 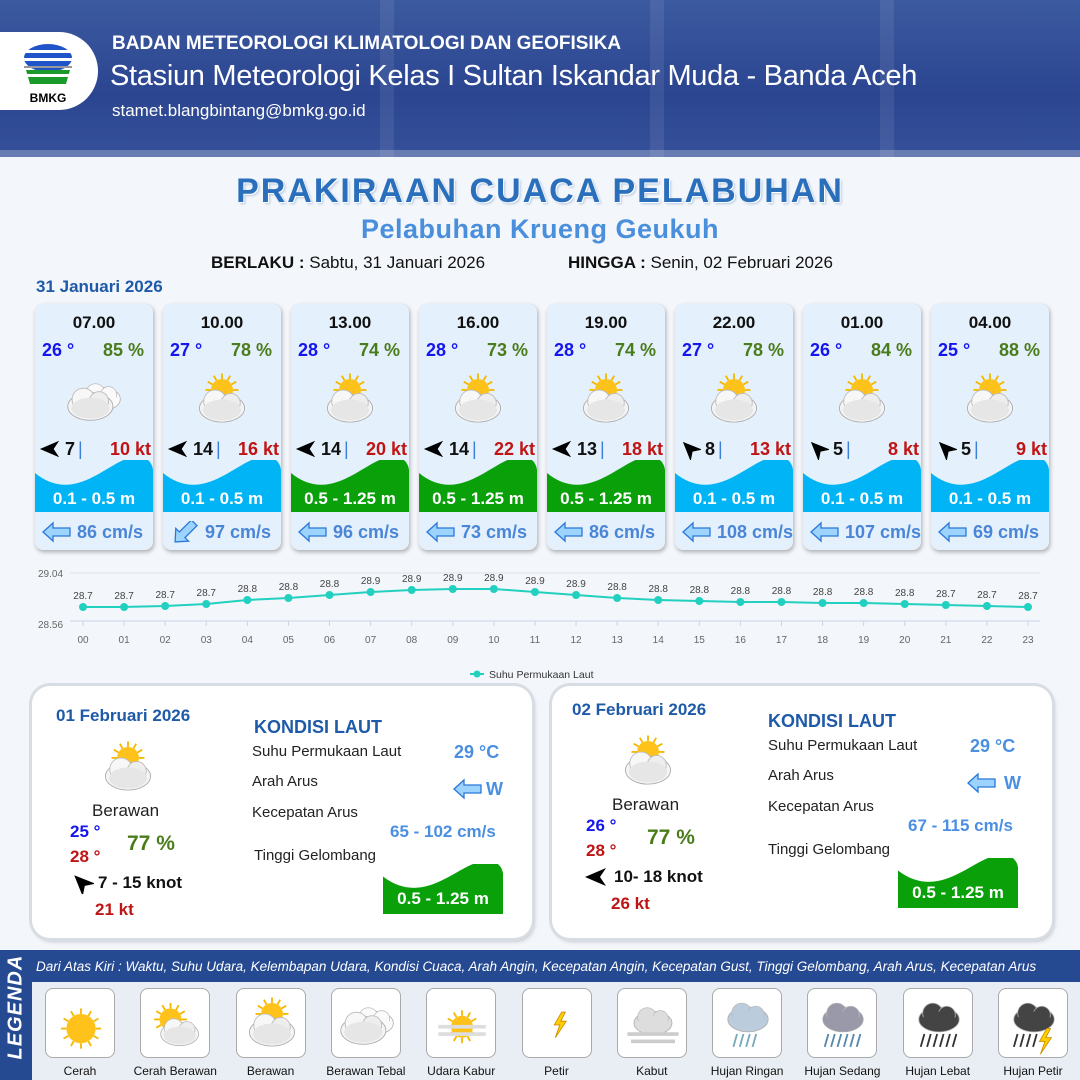 What do you see at coordinates (954, 350) in the screenshot?
I see `air-temperature: 25 °` at bounding box center [954, 350].